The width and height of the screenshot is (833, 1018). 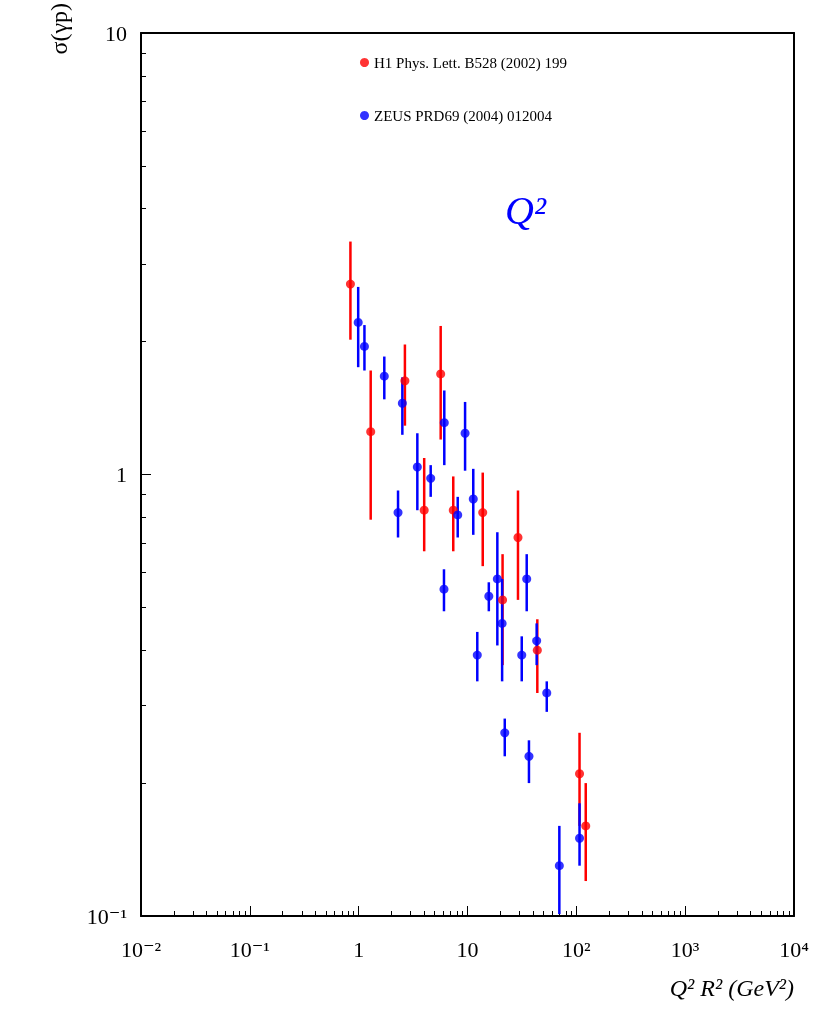 I want to click on y-tick-label: 10⁻¹, so click(x=106, y=916).